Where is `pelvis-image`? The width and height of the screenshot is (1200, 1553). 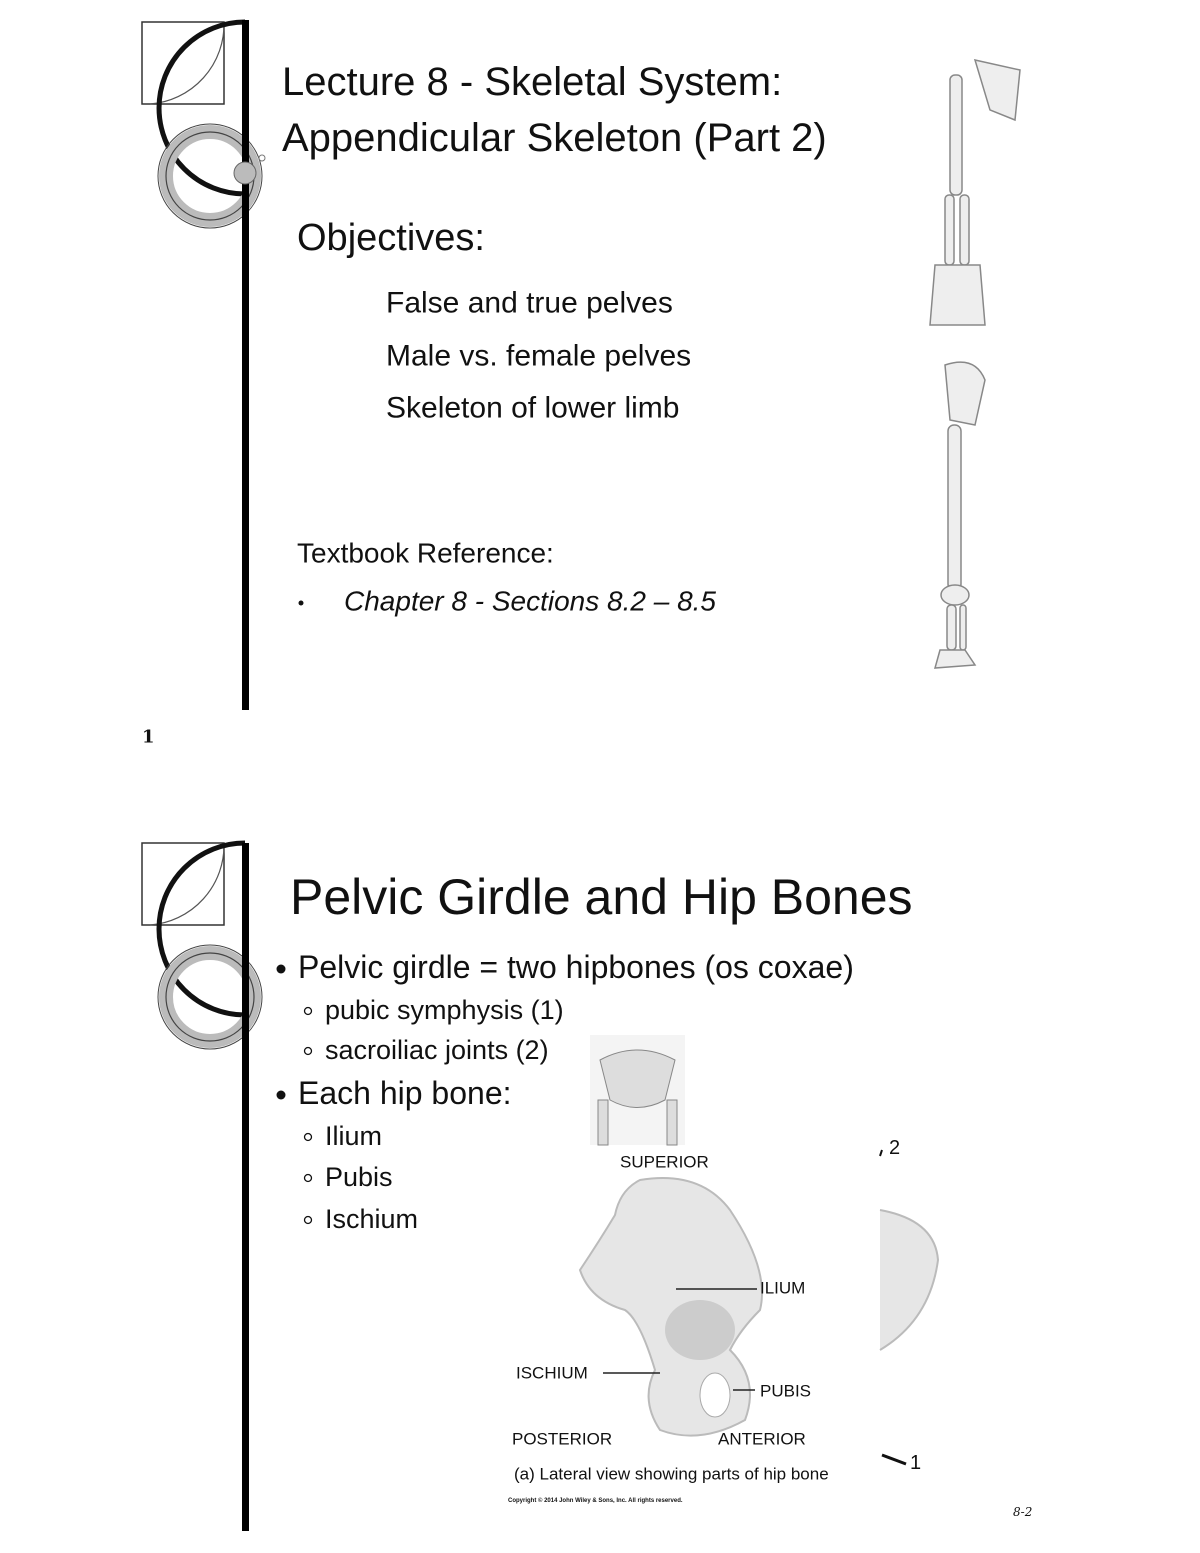
pelvis-image is located at coordinates (637, 1090).